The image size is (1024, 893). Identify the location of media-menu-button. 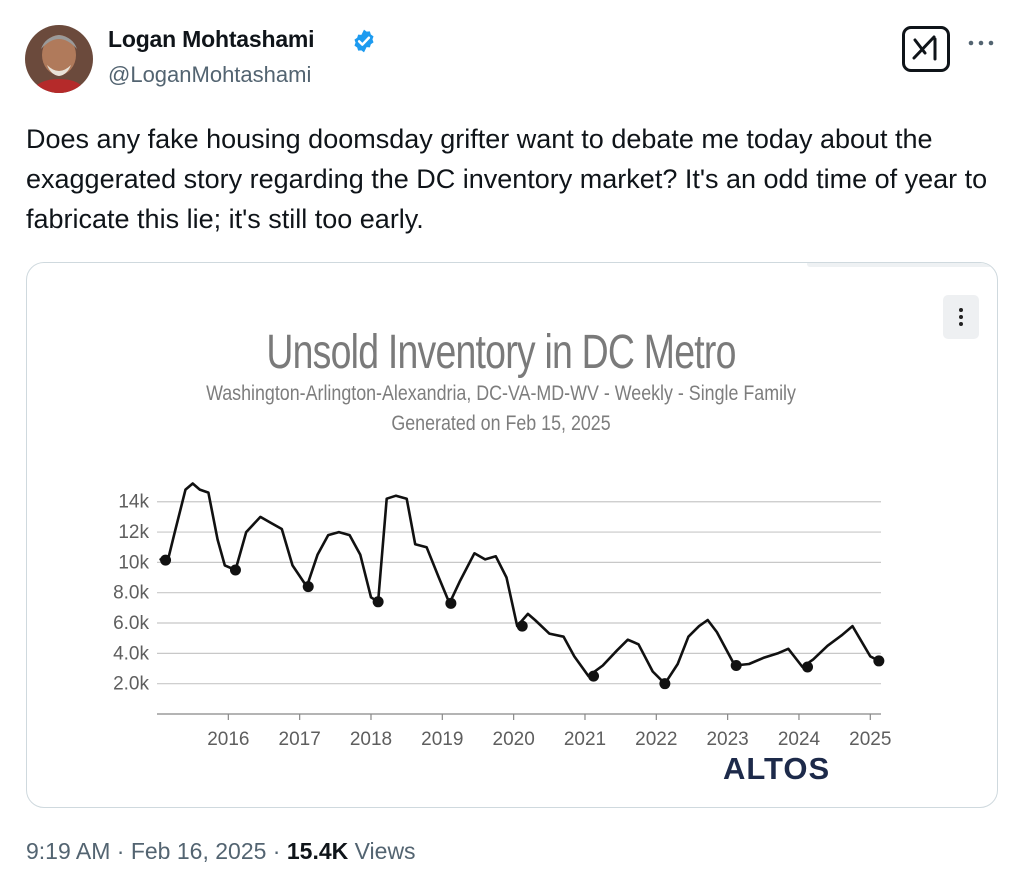
(961, 317).